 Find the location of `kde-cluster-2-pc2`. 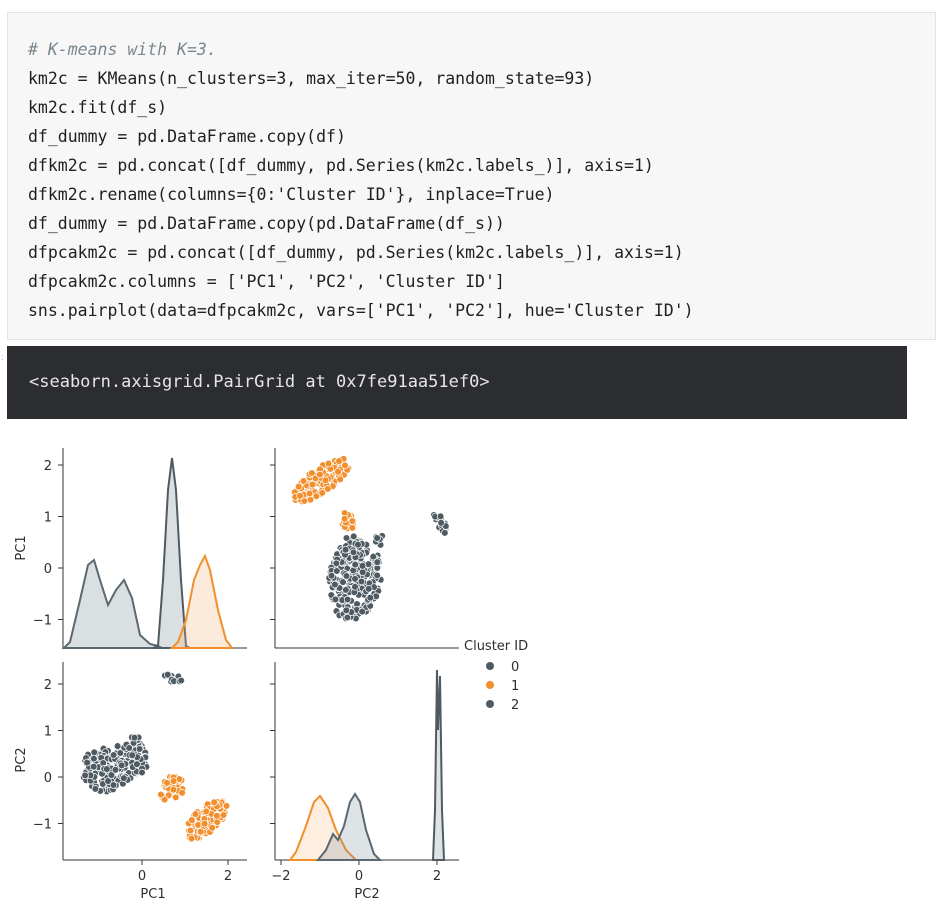

kde-cluster-2-pc2 is located at coordinates (438, 765).